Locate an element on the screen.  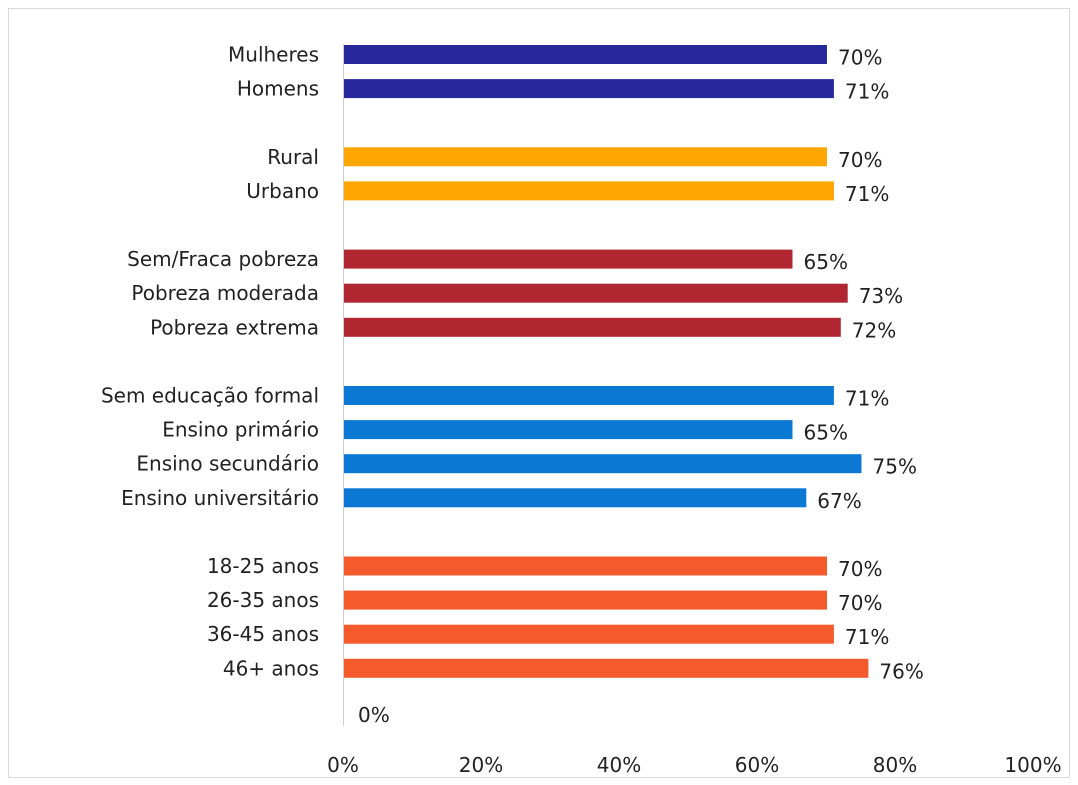
x-tick-label: 60% is located at coordinates (757, 765).